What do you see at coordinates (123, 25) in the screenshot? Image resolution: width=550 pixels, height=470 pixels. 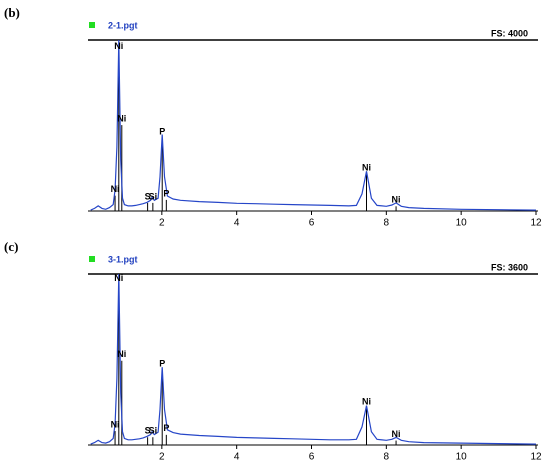 I see `file-name: 2-1.pgt` at bounding box center [123, 25].